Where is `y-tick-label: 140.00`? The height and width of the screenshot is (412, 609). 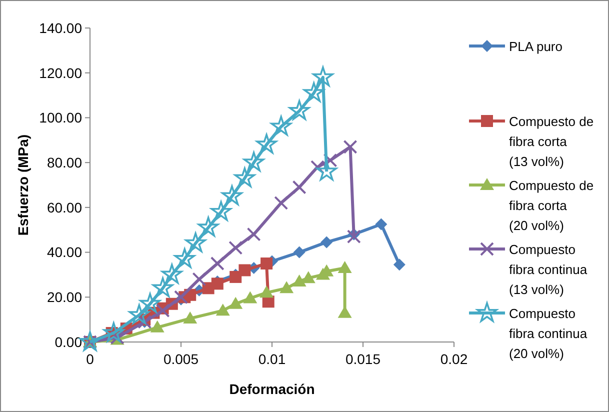
y-tick-label: 140.00 is located at coordinates (60, 28).